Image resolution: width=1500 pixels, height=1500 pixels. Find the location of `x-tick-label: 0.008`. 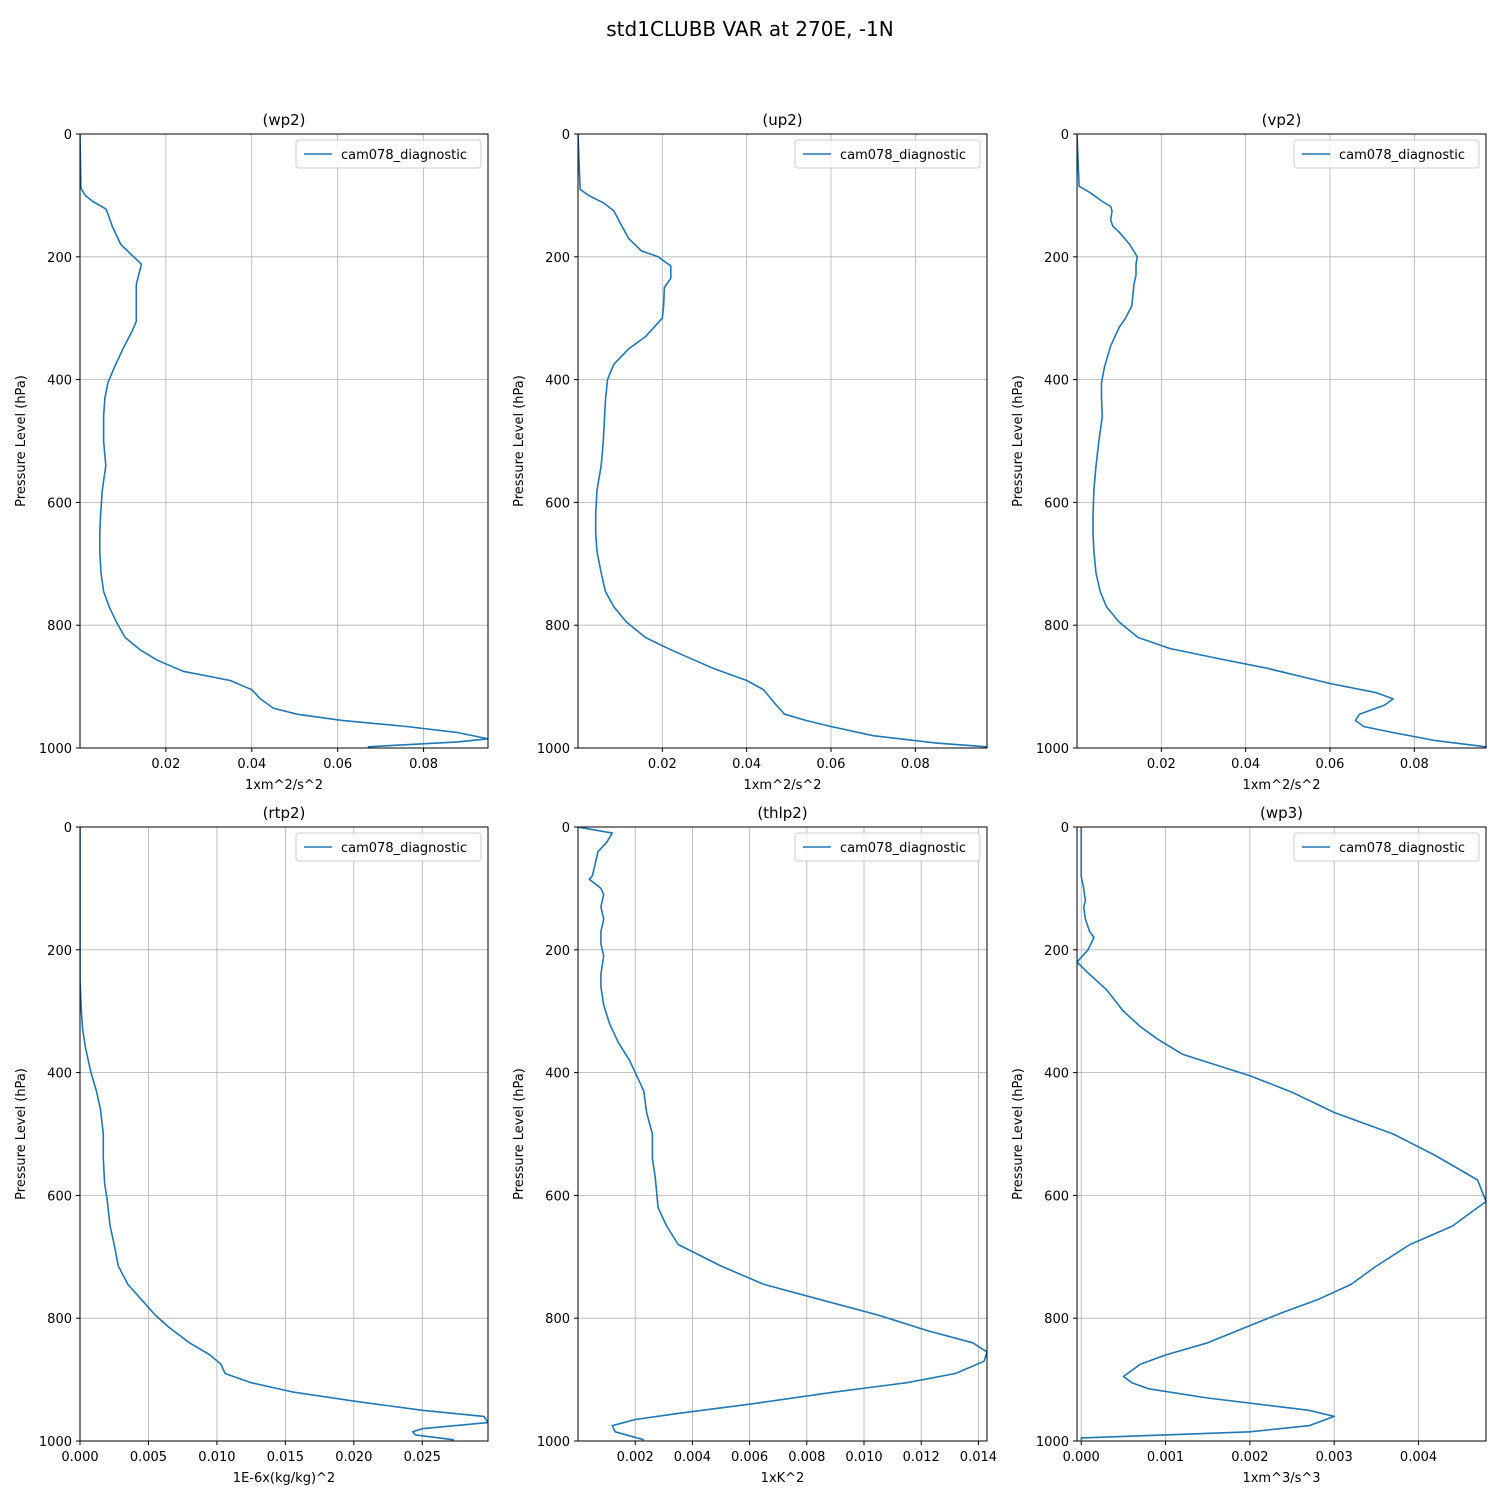

x-tick-label: 0.008 is located at coordinates (806, 1457).